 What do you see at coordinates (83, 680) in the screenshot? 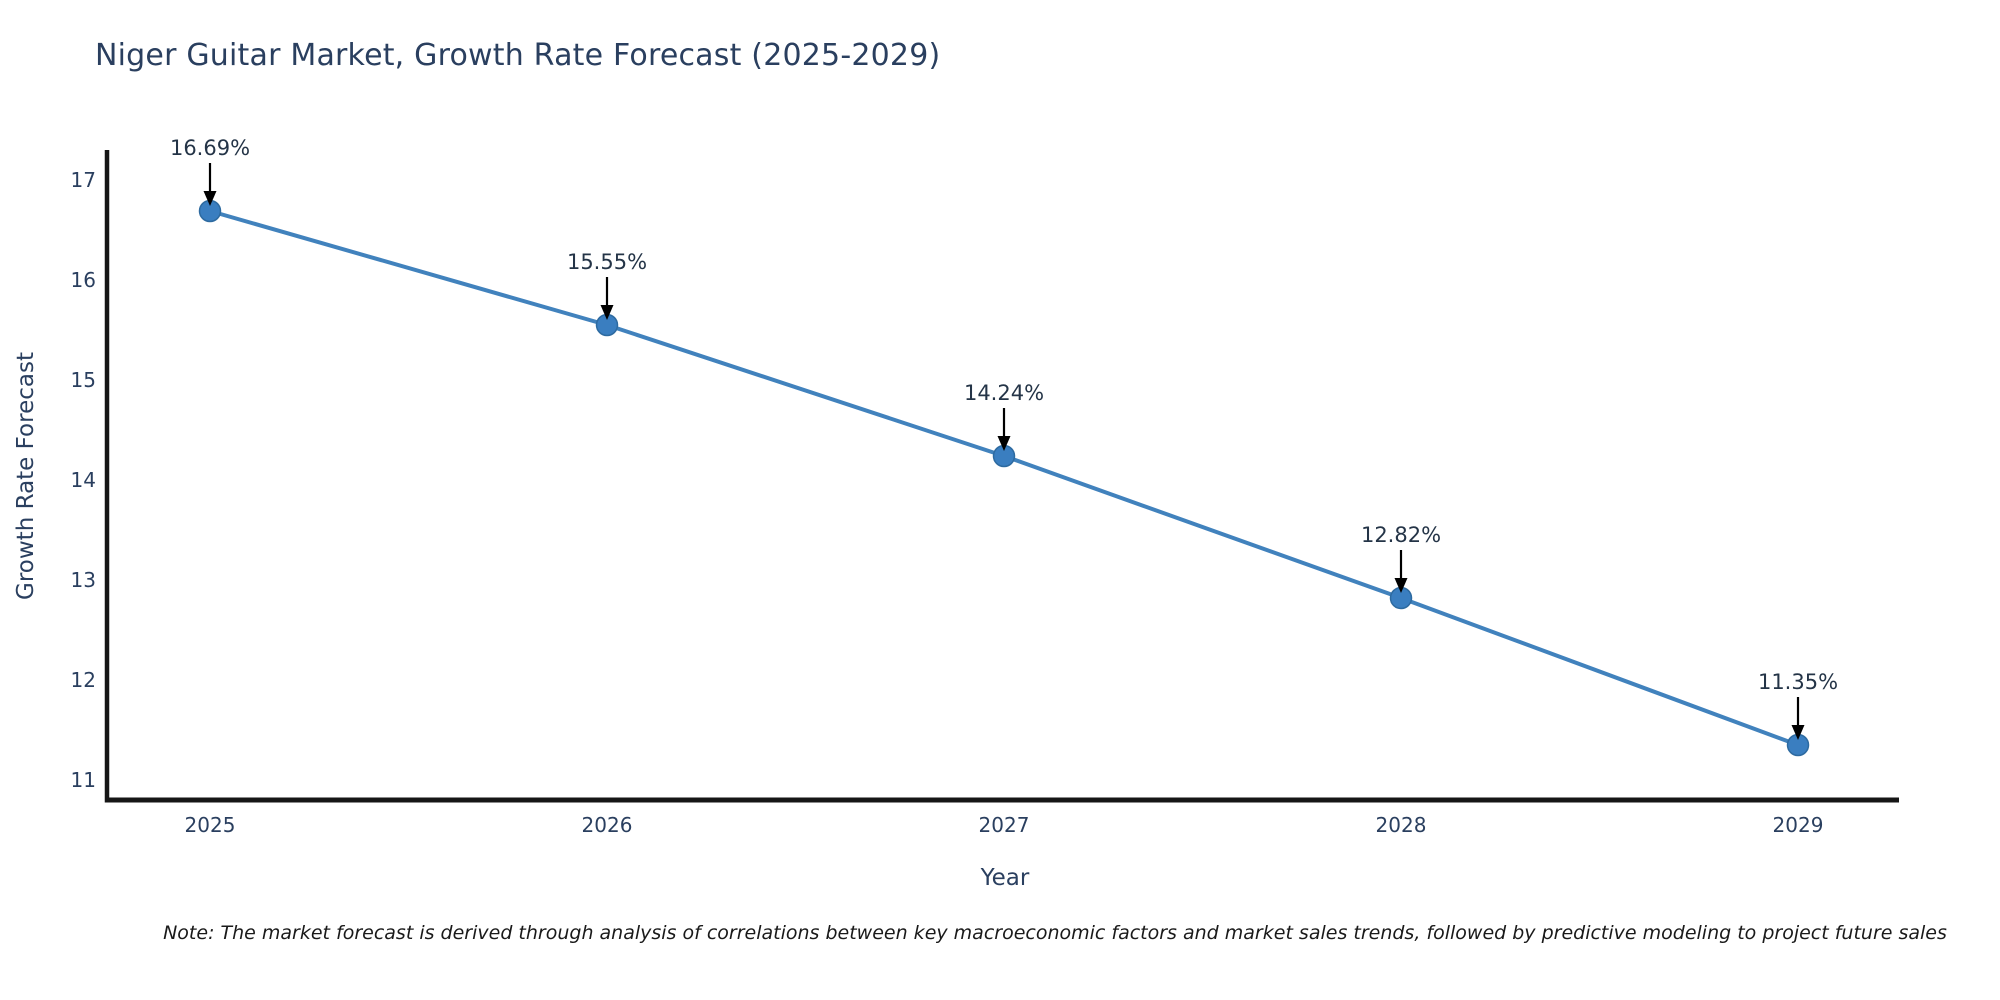
I see `y-tick-label: 12` at bounding box center [83, 680].